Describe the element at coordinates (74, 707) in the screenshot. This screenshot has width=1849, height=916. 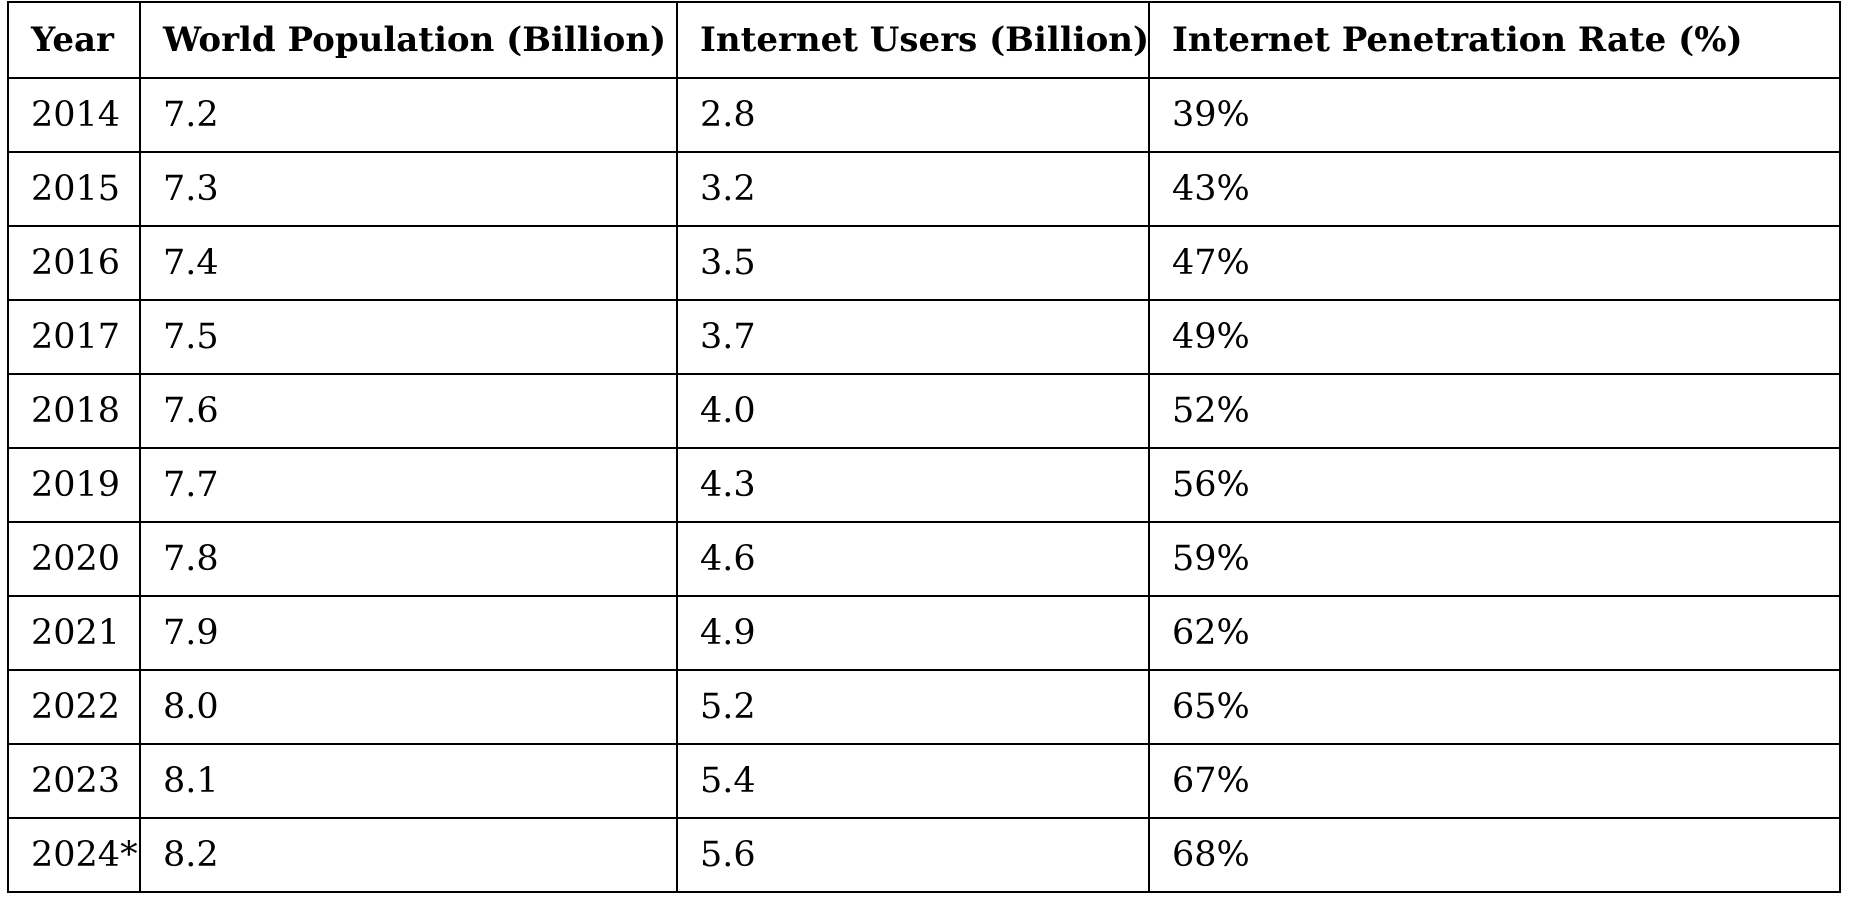
I see `cell-year: 2022` at that location.